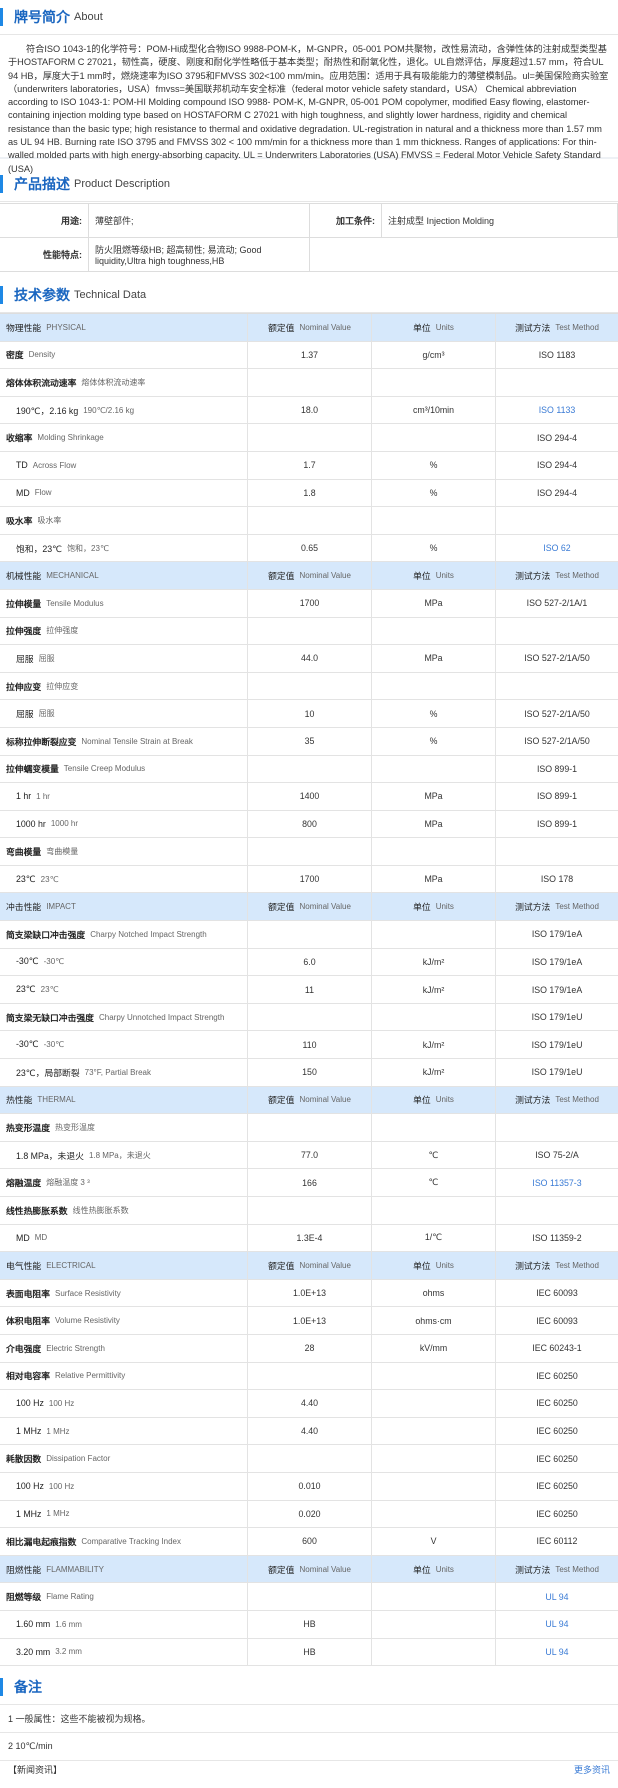 The image size is (618, 1788). I want to click on property-row: 100 Hz 100 Hz 0.010 IEC 60250, so click(309, 1486).